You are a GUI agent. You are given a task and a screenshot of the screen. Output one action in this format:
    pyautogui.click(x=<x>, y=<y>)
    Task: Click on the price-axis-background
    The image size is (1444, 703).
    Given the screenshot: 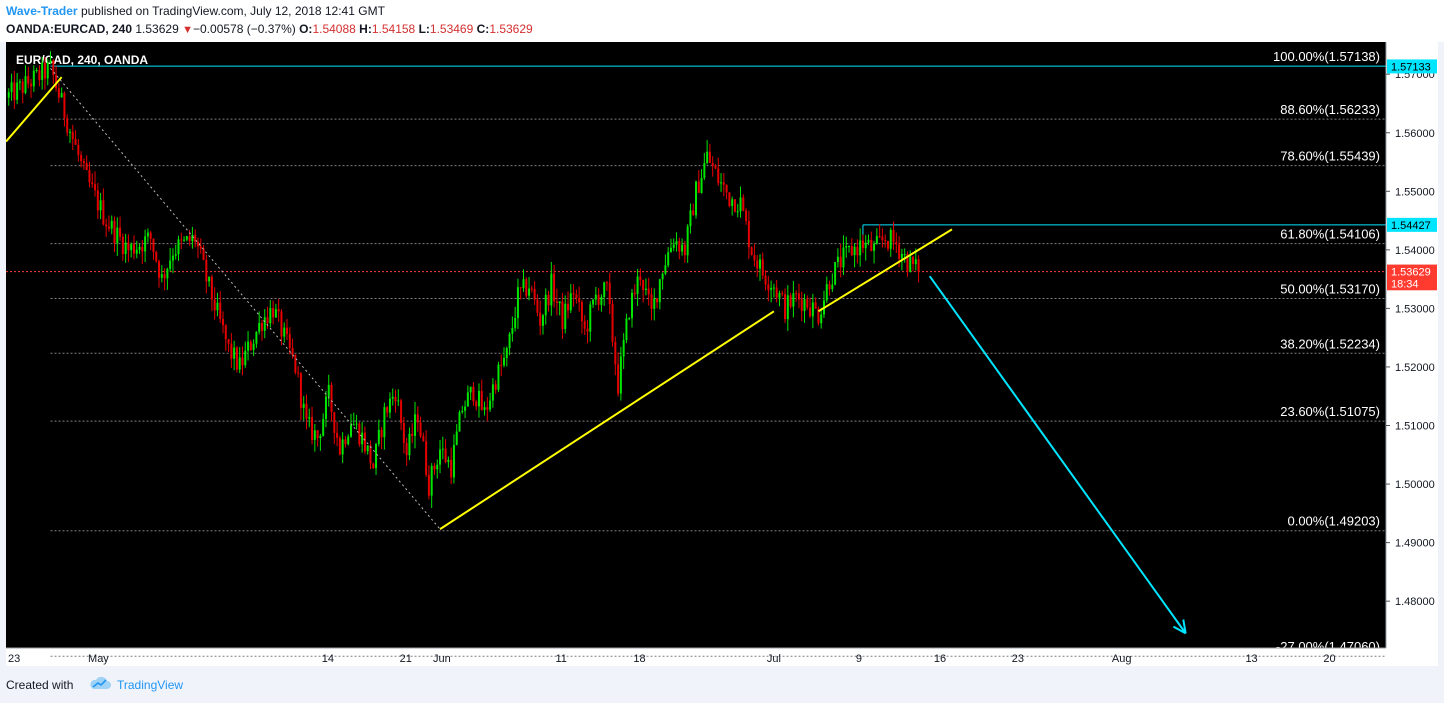 What is the action you would take?
    pyautogui.click(x=1412, y=354)
    